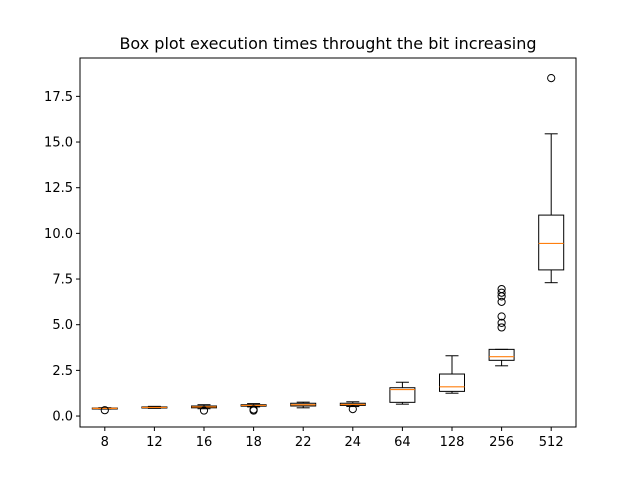 The image size is (640, 480). Describe the element at coordinates (105, 442) in the screenshot. I see `x-tick-label: 8` at that location.